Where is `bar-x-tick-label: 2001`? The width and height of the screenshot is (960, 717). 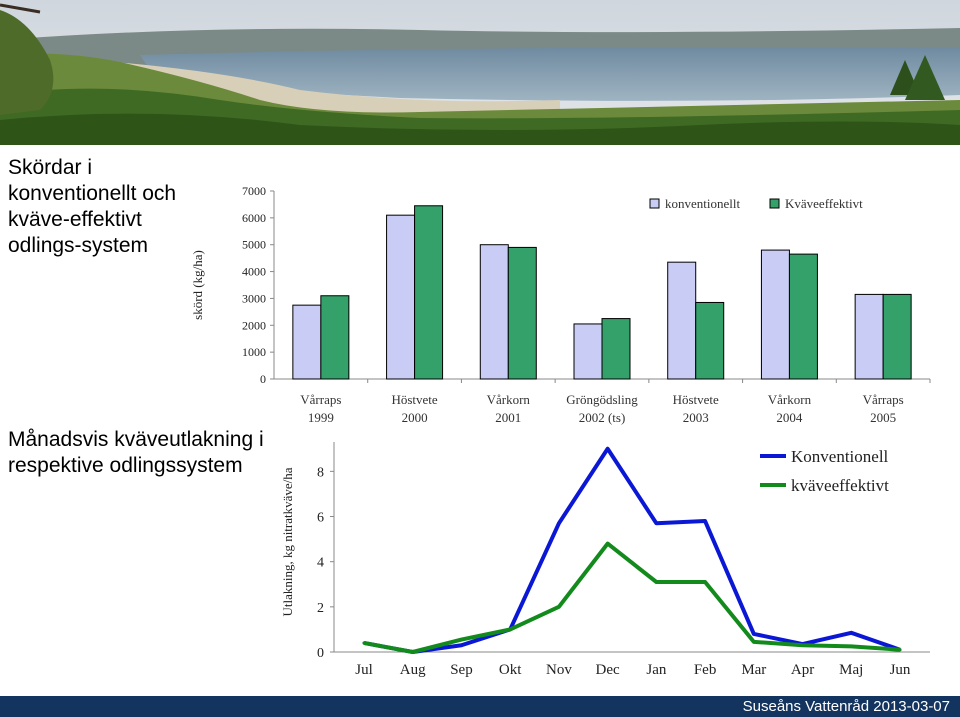 bar-x-tick-label: 2001 is located at coordinates (508, 417).